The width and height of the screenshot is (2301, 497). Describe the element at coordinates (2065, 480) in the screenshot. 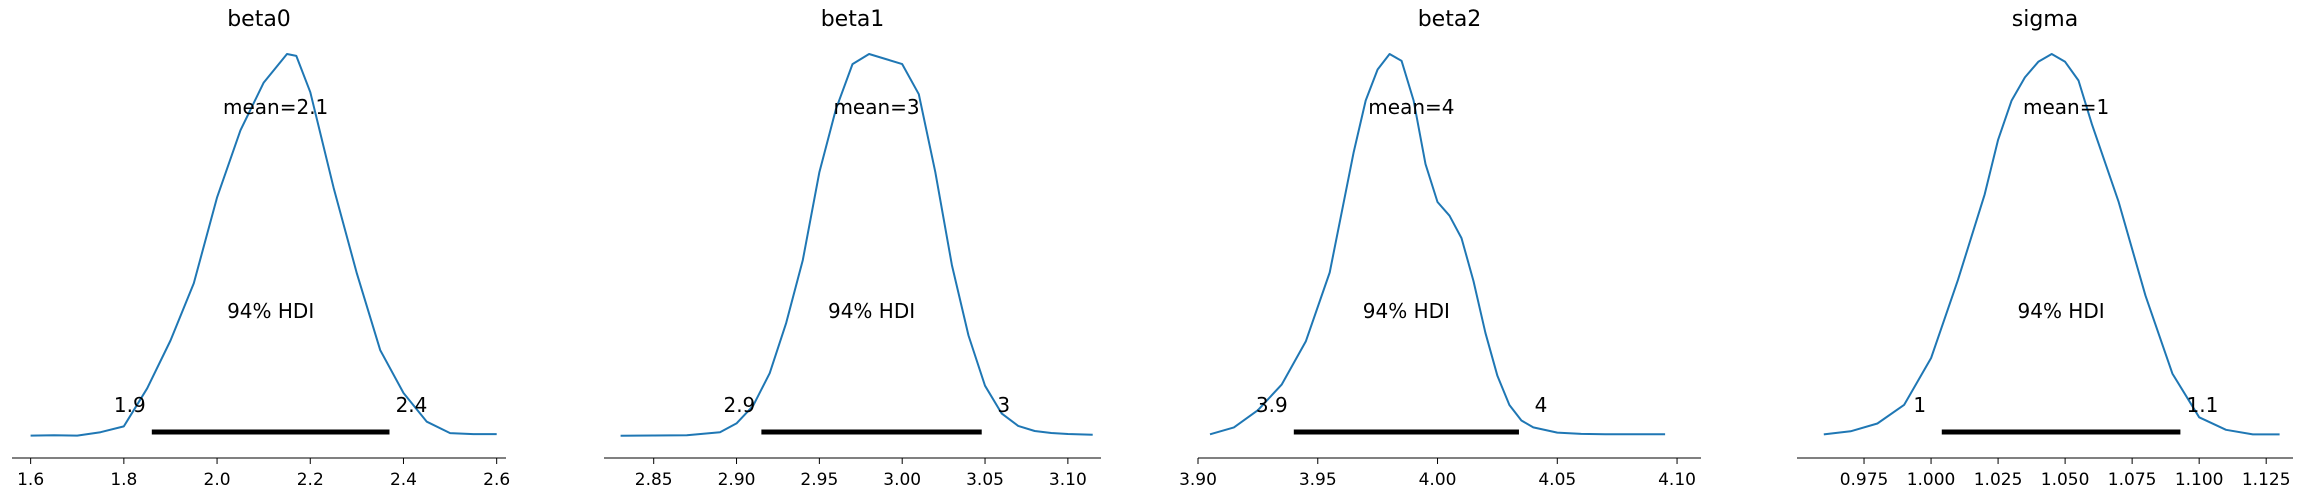

I see `x-tick-label: 1.050` at that location.